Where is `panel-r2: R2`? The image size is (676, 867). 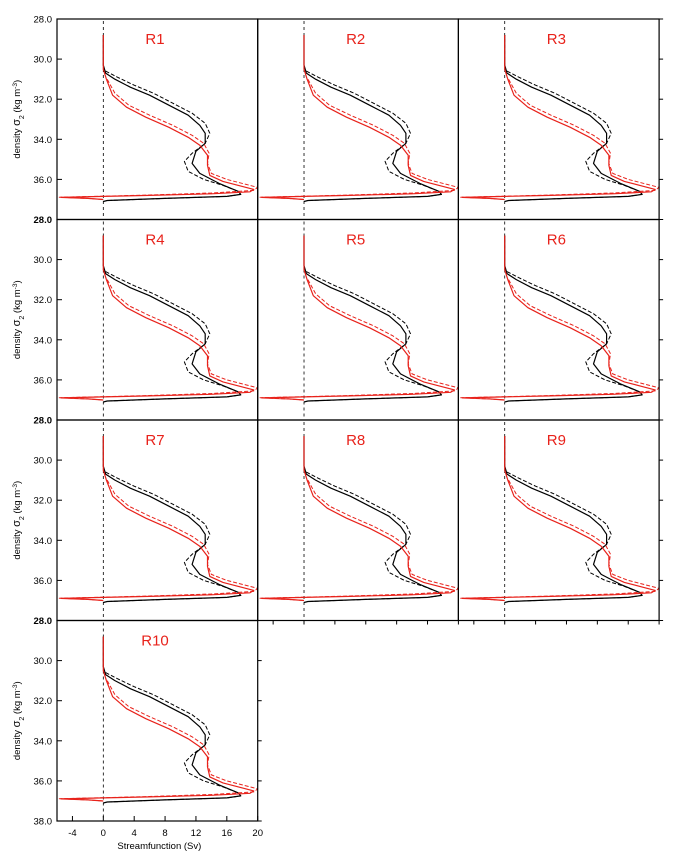
panel-r2: R2 is located at coordinates (358, 119).